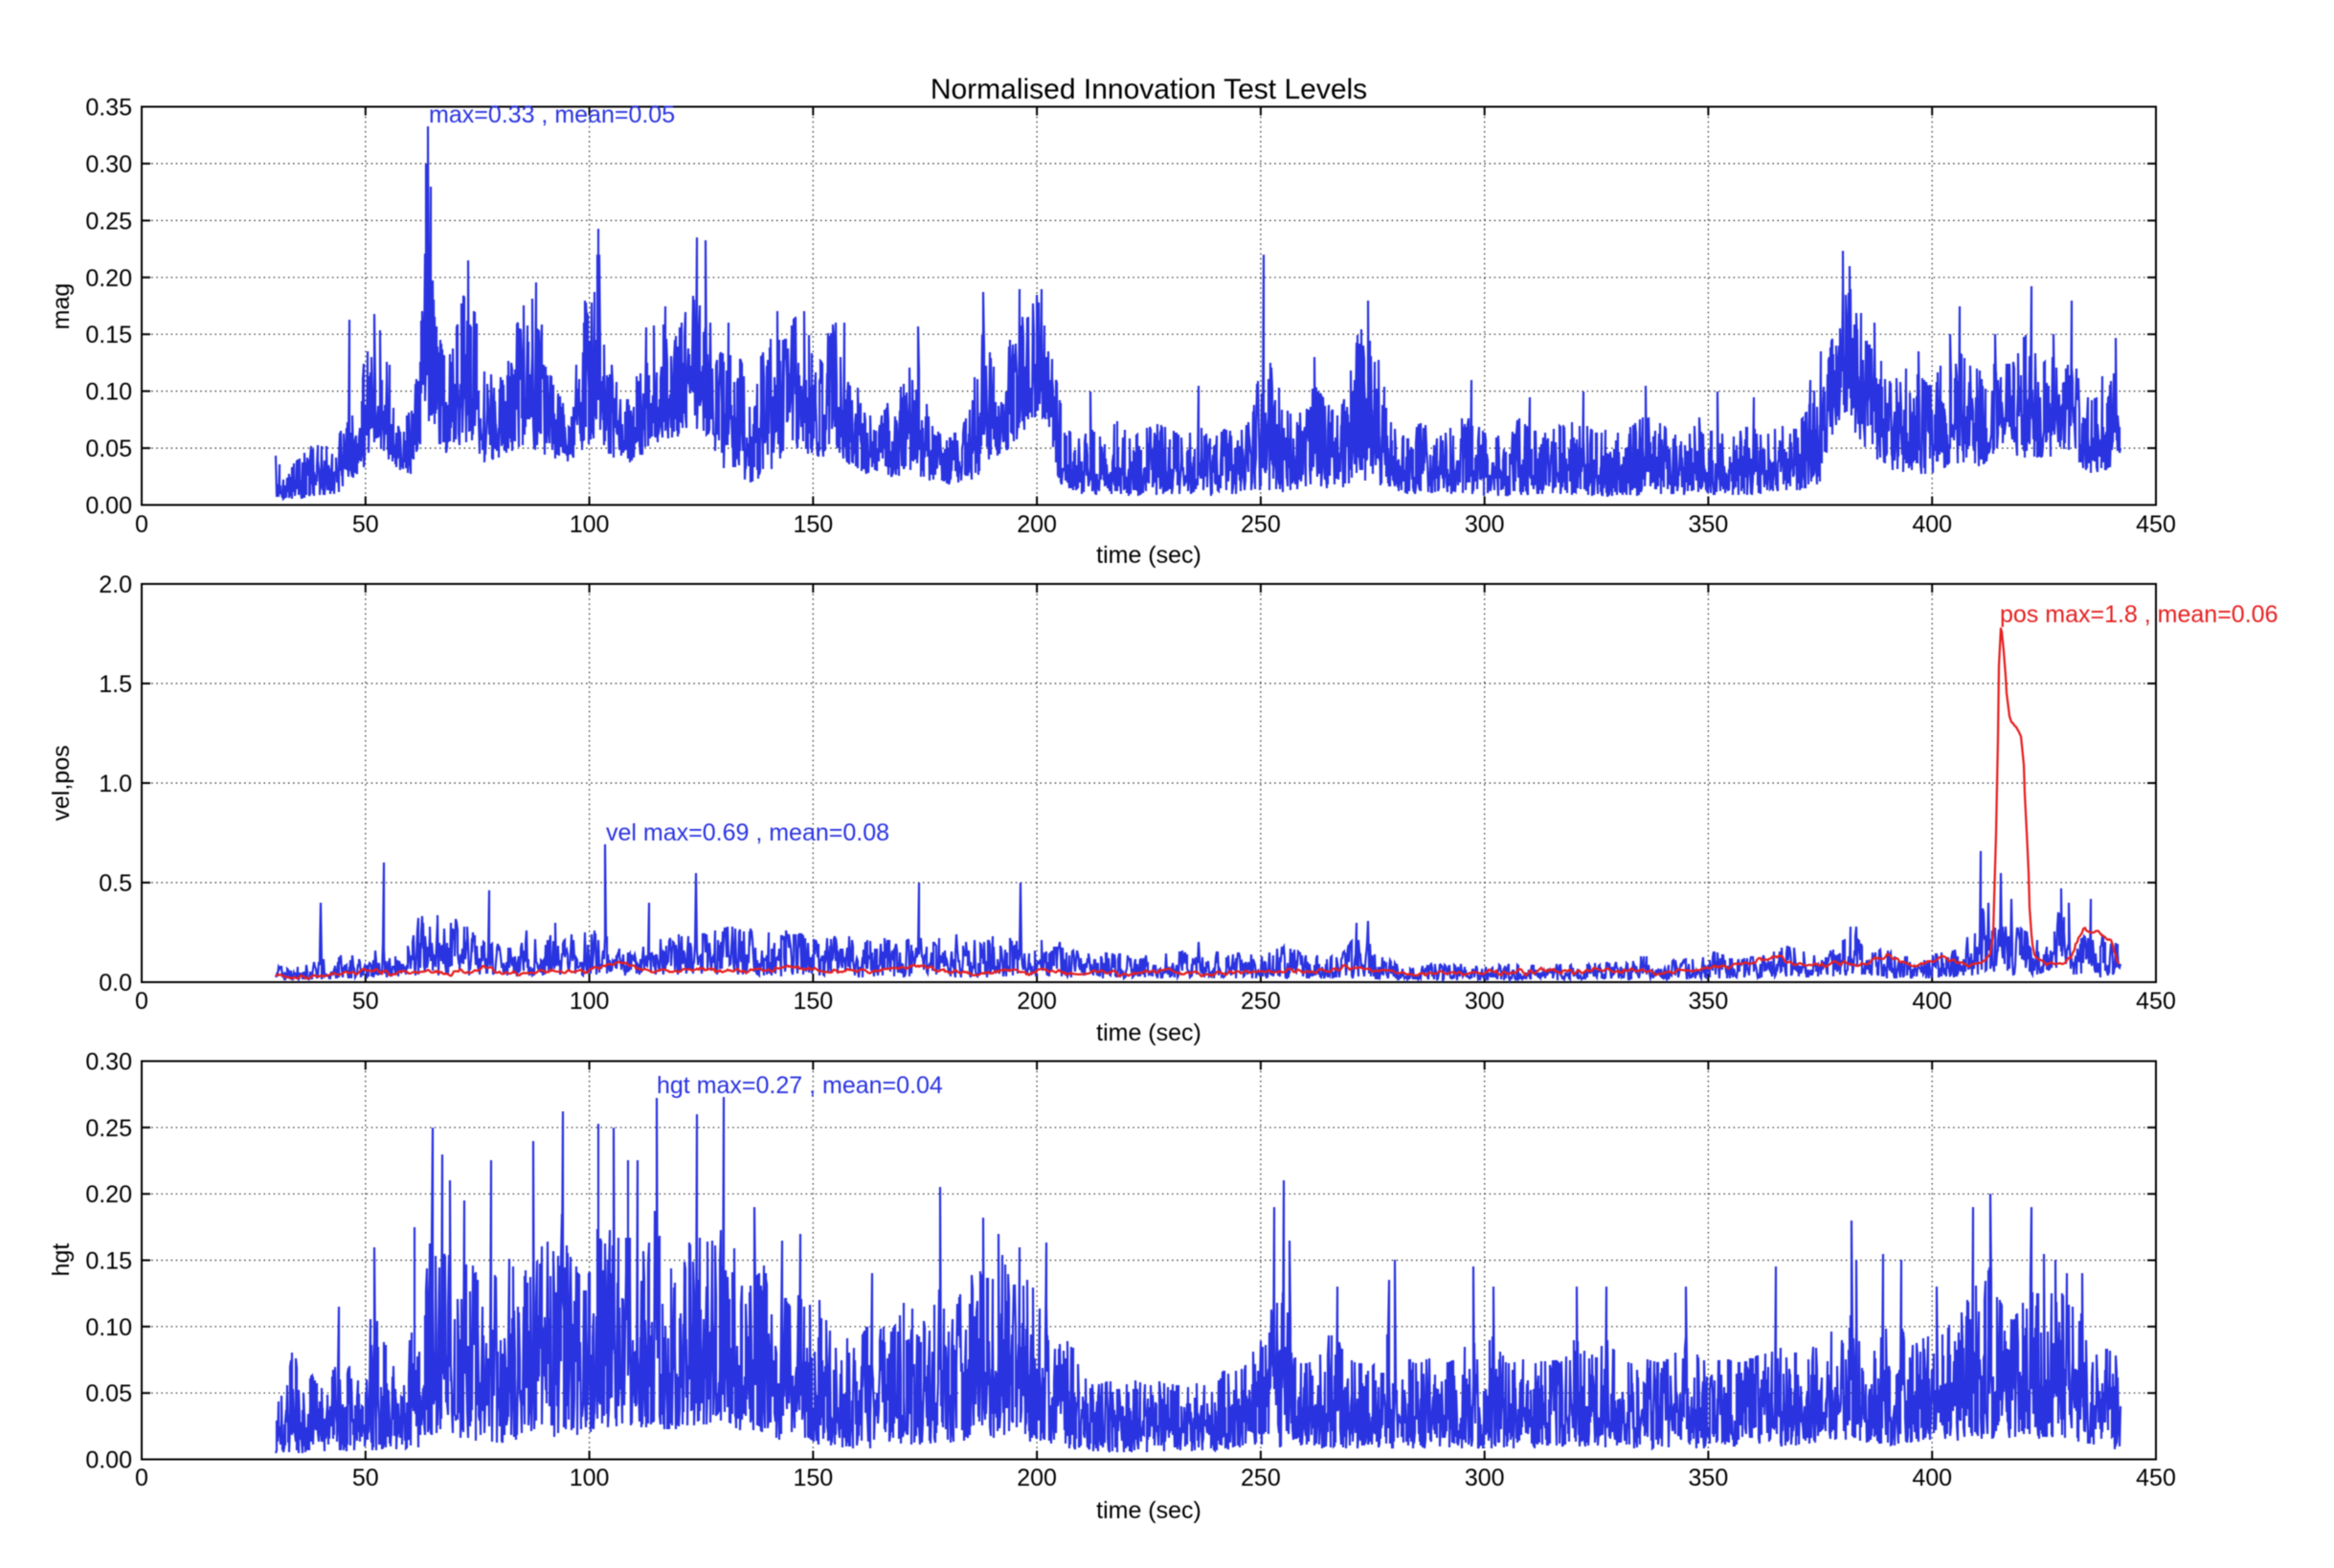  Describe the element at coordinates (2139, 615) in the screenshot. I see `svg-text: pos max=1.8 , mean=0.06` at that location.